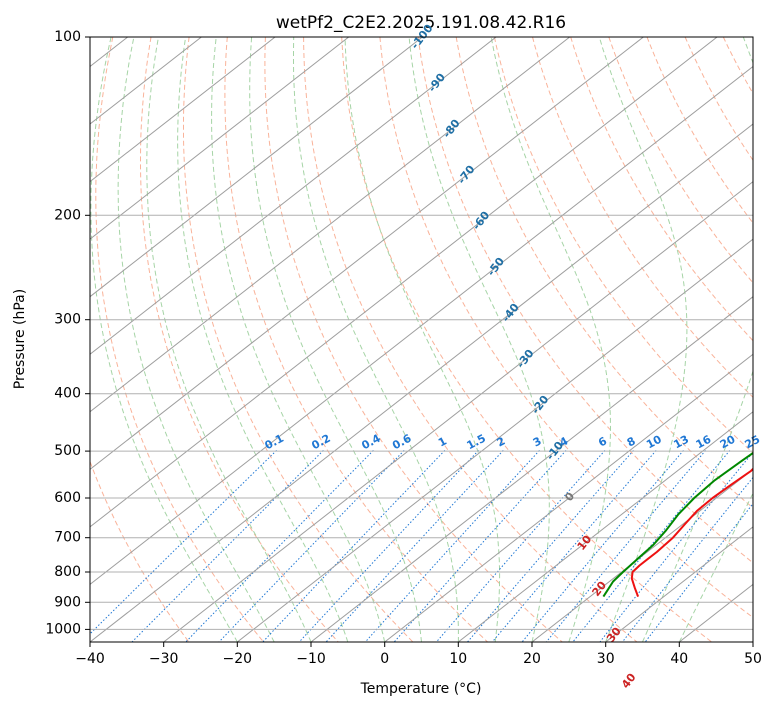  What do you see at coordinates (67, 215) in the screenshot?
I see `y-tick-label: 200` at bounding box center [67, 215].